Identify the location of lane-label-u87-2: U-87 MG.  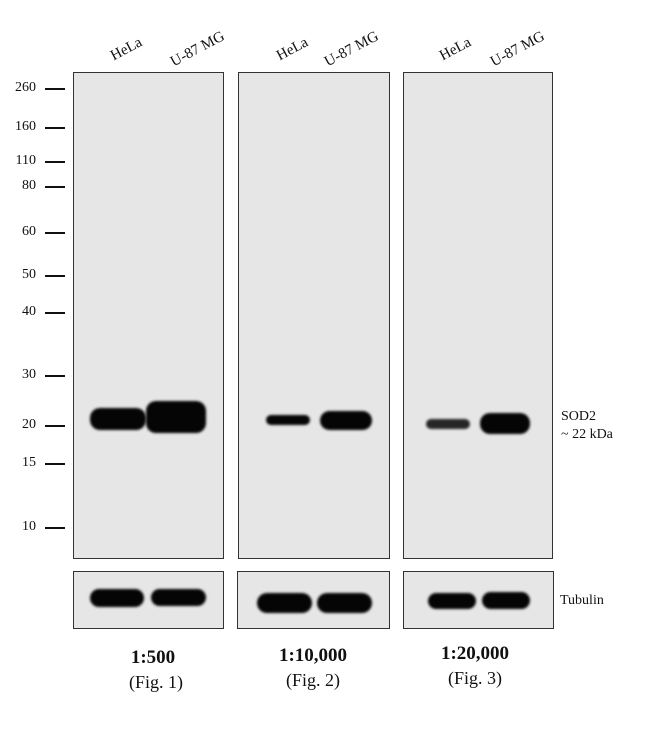
(352, 49).